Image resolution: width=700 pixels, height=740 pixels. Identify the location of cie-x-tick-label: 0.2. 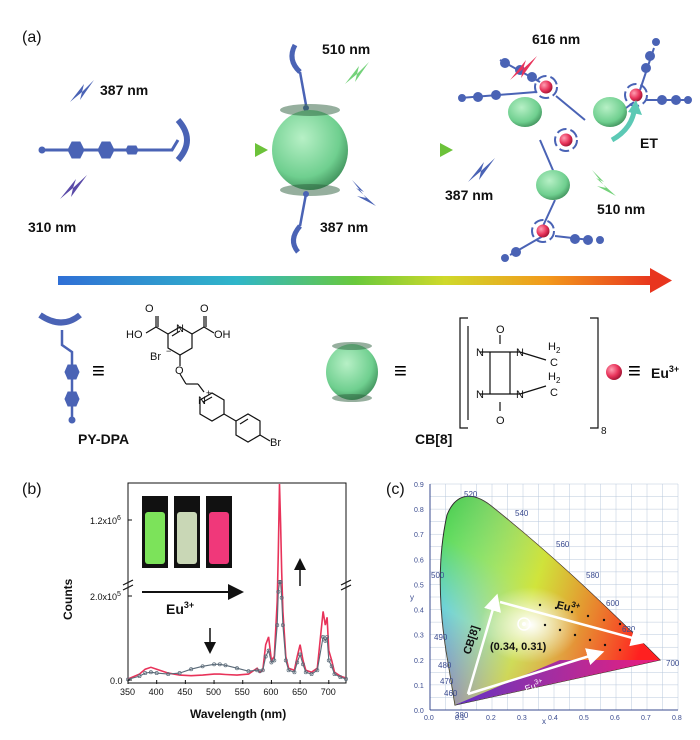
(491, 718).